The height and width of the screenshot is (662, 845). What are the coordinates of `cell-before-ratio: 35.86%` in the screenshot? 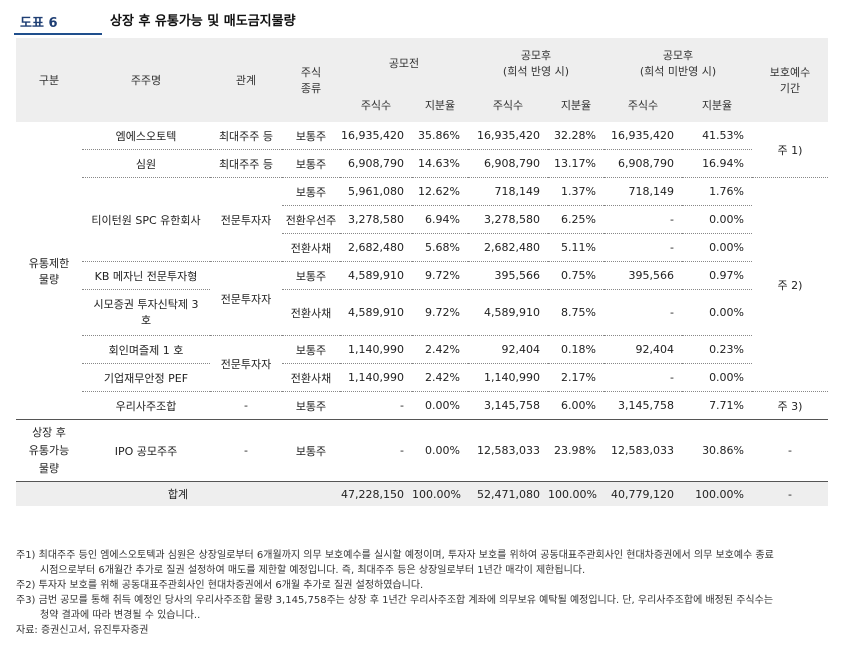 It's located at (440, 136).